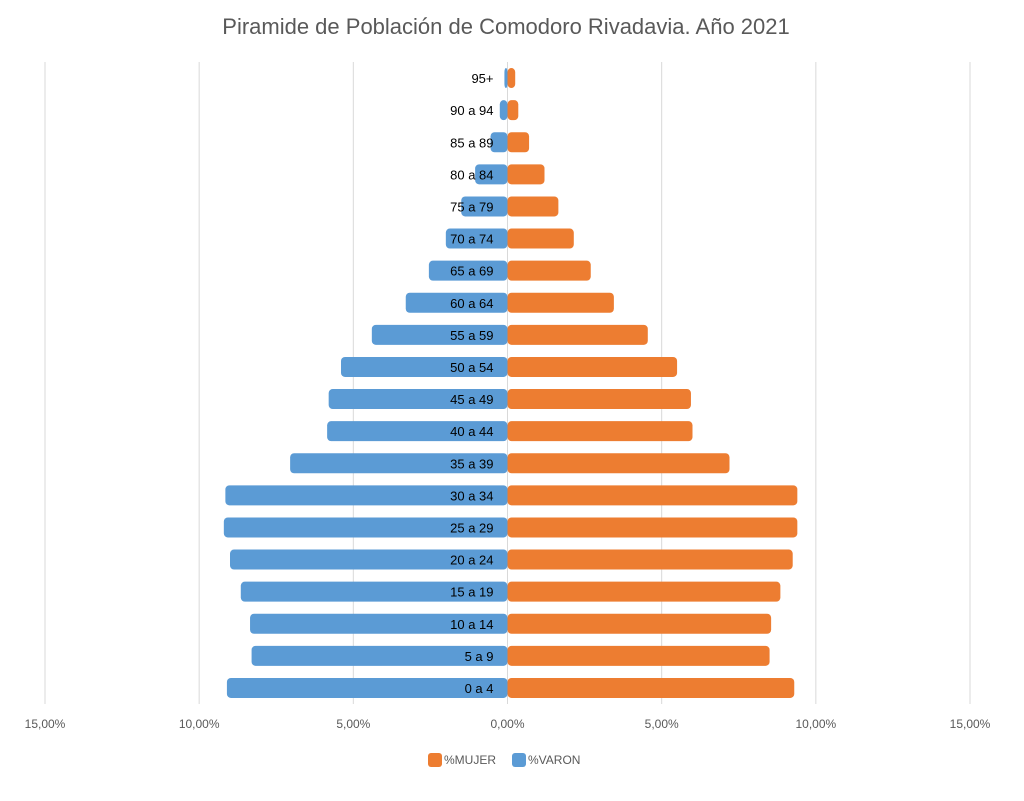  What do you see at coordinates (471, 527) in the screenshot?
I see `age-group-label: 25 a 29` at bounding box center [471, 527].